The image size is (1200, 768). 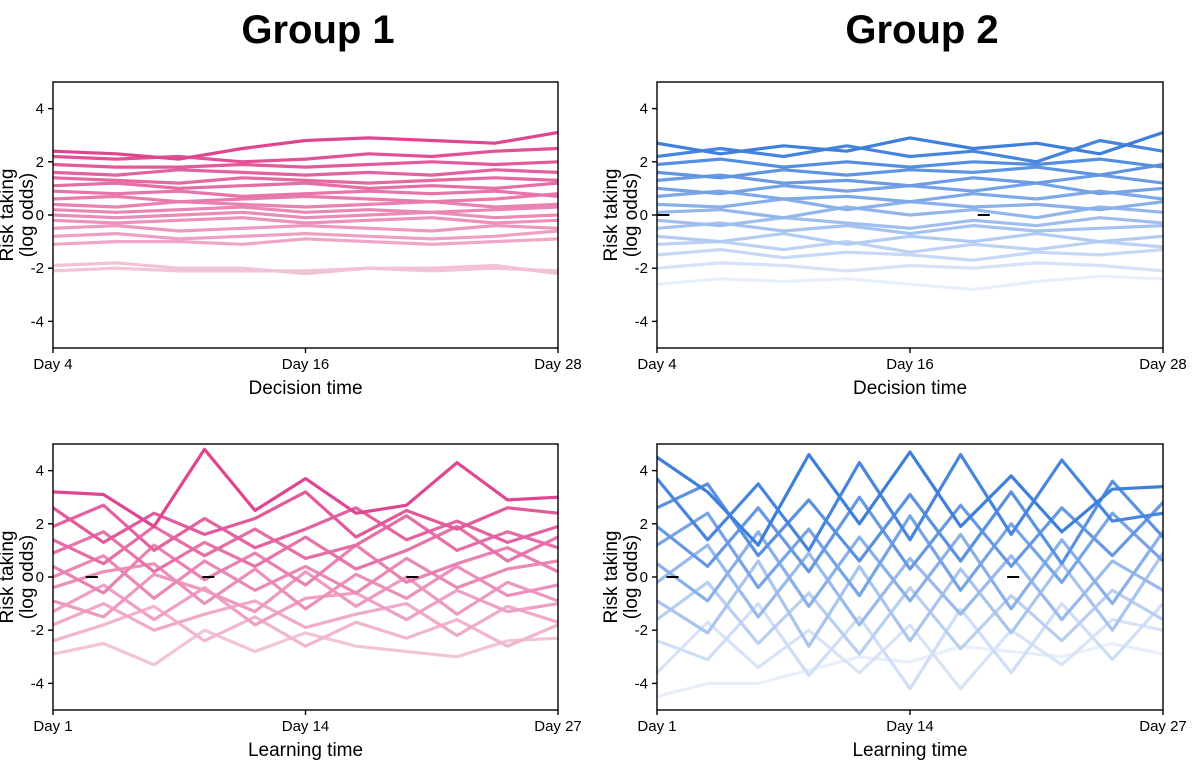 What do you see at coordinates (306, 726) in the screenshot?
I see `x-tick-label: Day 14` at bounding box center [306, 726].